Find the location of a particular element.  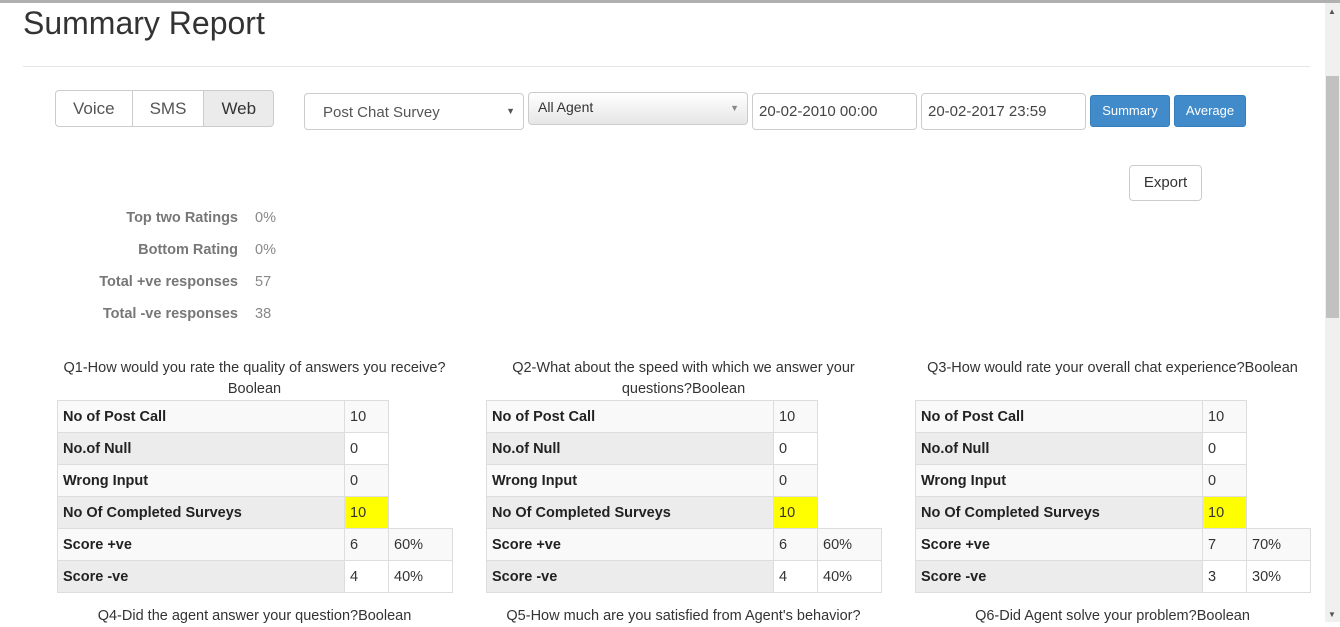

stat-value: 0% is located at coordinates (265, 218).